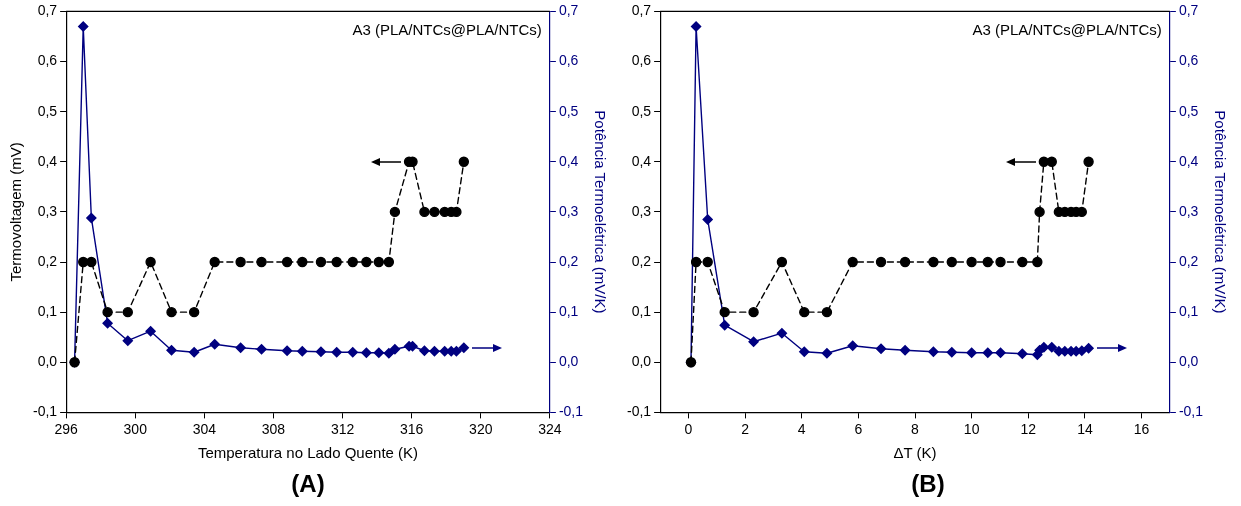 The image size is (1241, 506). What do you see at coordinates (915, 453) in the screenshot?
I see `x-axis-title: ΔT (K)` at bounding box center [915, 453].